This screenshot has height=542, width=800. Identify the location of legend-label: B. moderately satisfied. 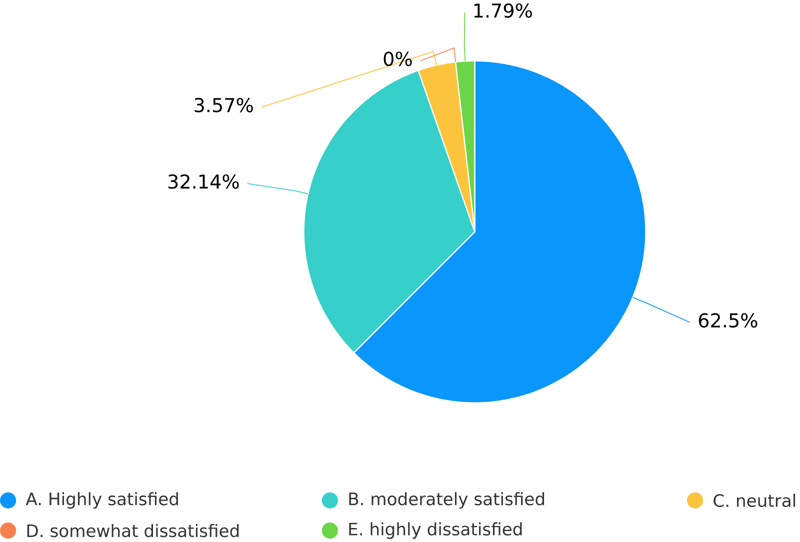
(446, 500).